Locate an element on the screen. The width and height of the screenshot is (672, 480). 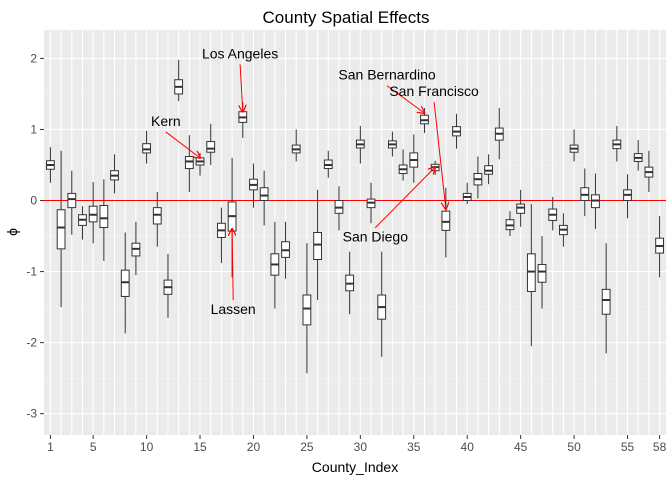
x-tick-label: 25 is located at coordinates (307, 447).